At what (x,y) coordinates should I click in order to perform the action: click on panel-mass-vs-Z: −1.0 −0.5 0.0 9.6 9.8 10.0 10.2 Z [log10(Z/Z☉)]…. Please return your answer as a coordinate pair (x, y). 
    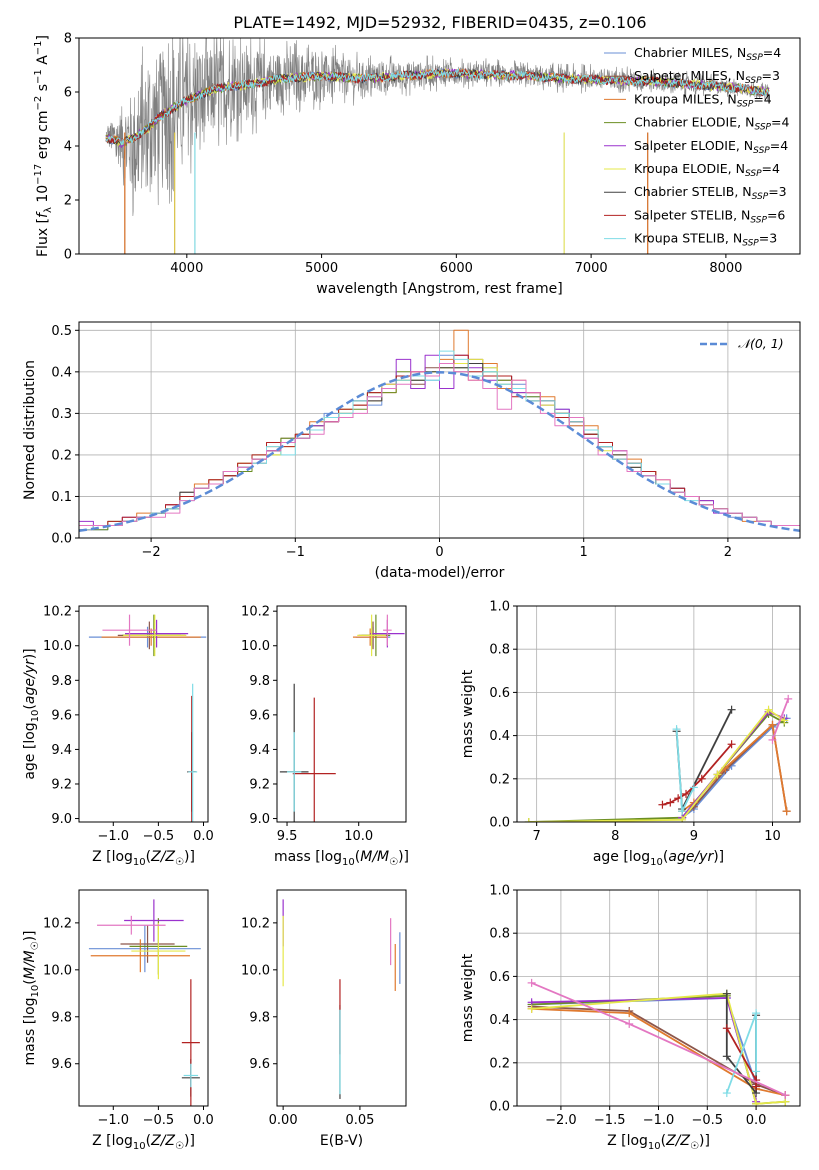
    Looking at the image, I should click on (118, 1020).